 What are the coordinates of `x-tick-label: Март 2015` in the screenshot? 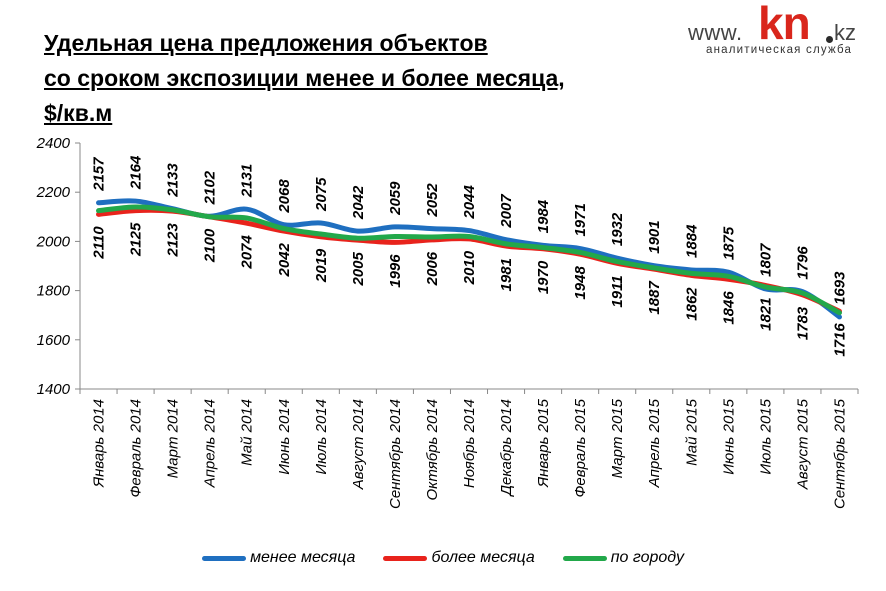 It's located at (617, 438).